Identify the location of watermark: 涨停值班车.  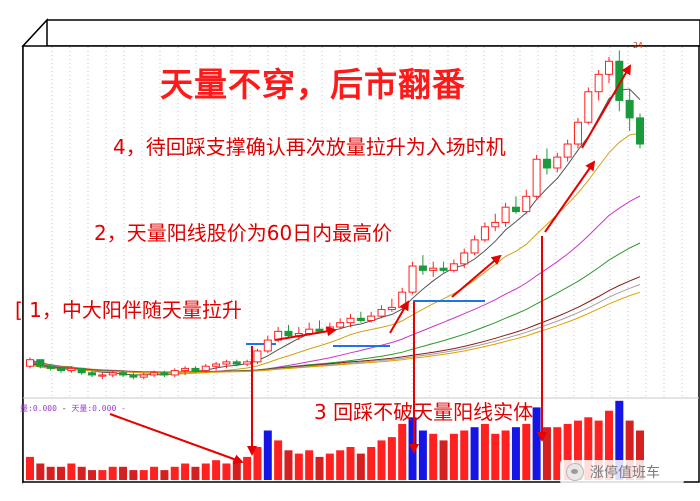
(622, 472).